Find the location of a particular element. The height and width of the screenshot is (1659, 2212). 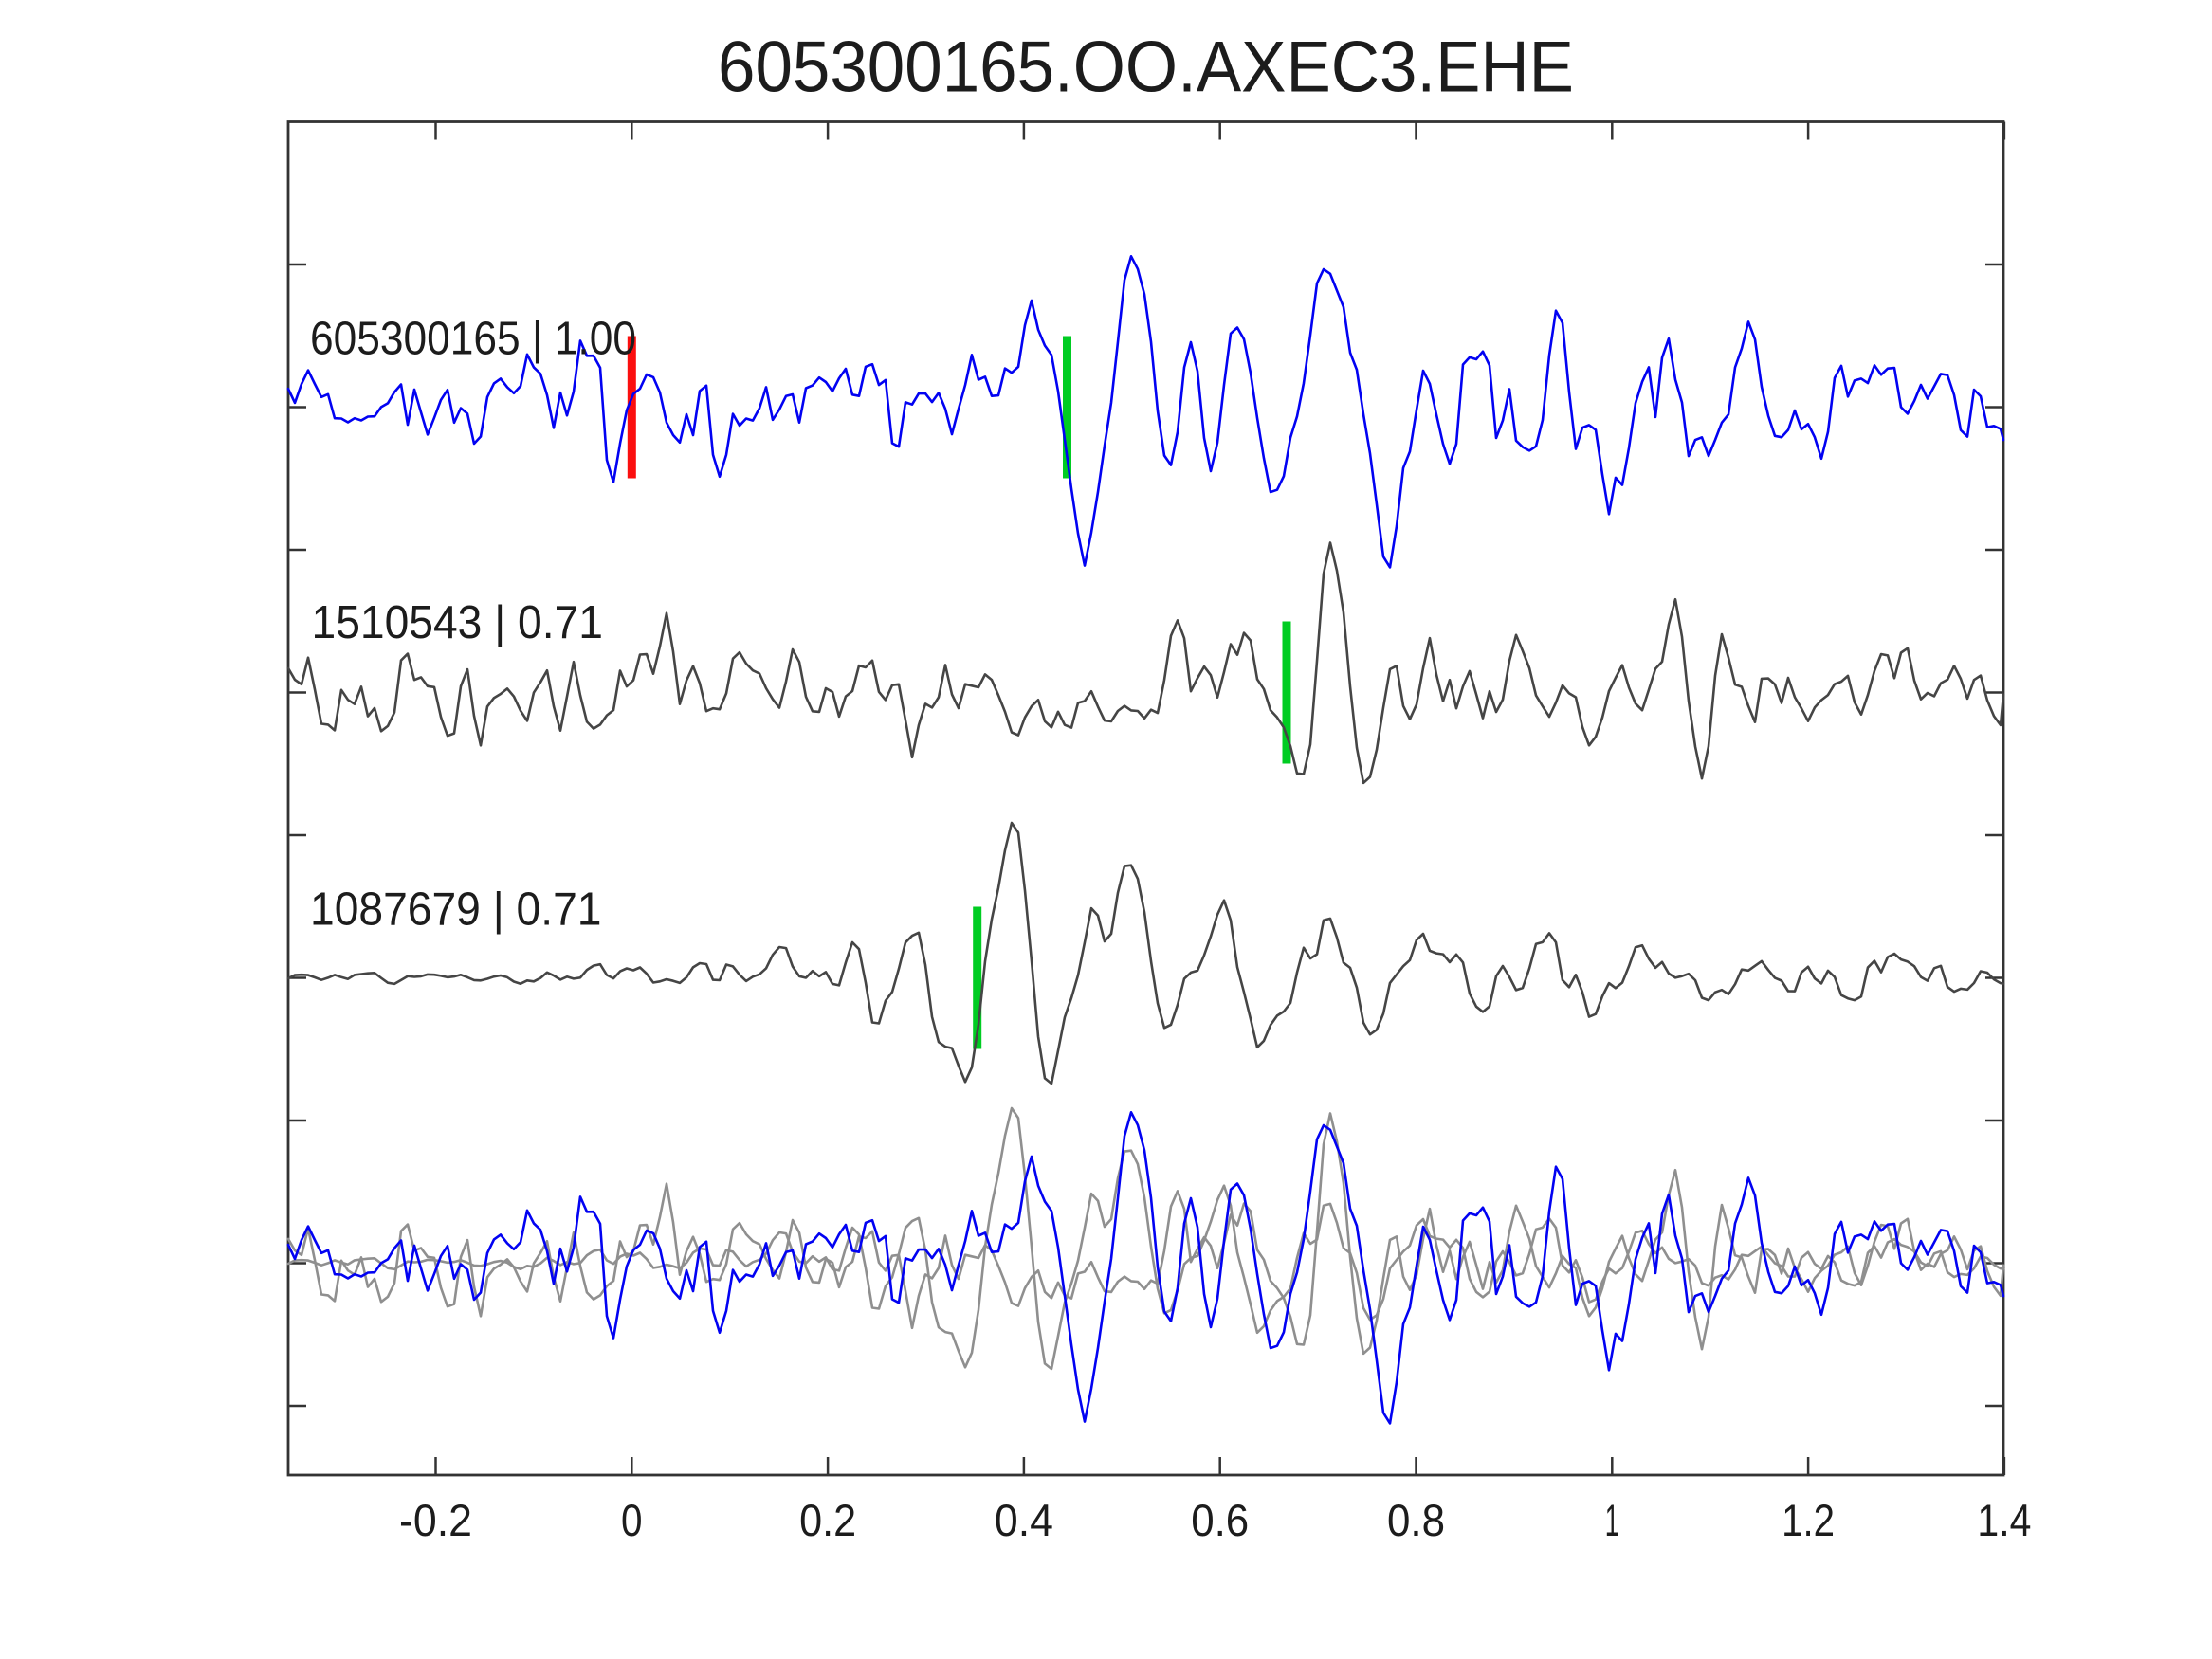

svg-text: 1087679 | 0.71 is located at coordinates (456, 909).